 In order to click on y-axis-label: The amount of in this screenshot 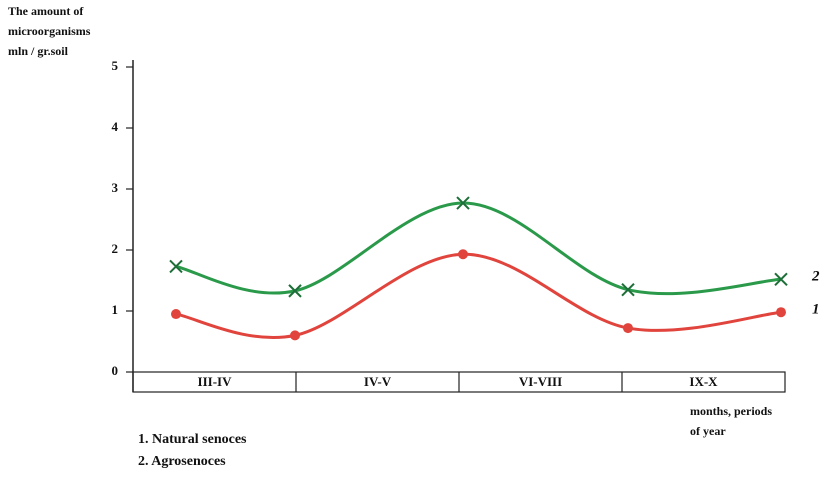, I will do `click(46, 11)`.